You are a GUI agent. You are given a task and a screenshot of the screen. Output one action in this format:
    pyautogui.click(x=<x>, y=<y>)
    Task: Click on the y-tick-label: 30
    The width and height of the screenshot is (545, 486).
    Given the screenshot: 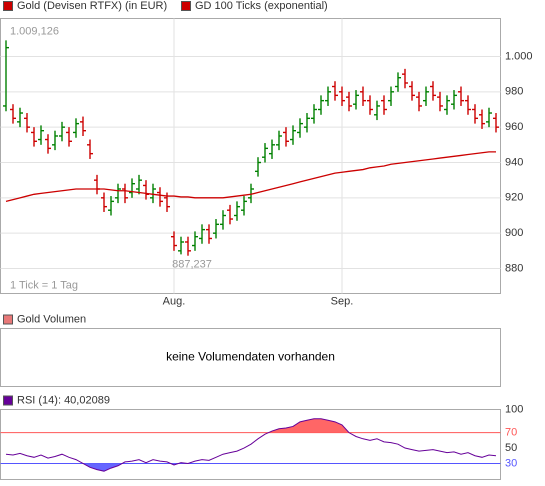 What is the action you would take?
    pyautogui.click(x=511, y=463)
    